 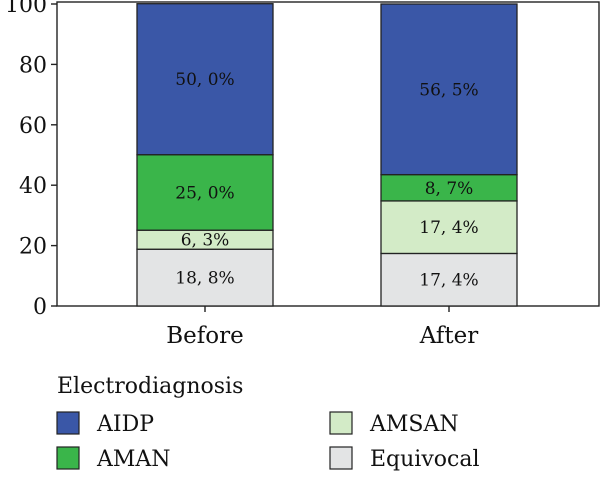 I want to click on data-label: 56, 5%, so click(x=448, y=90).